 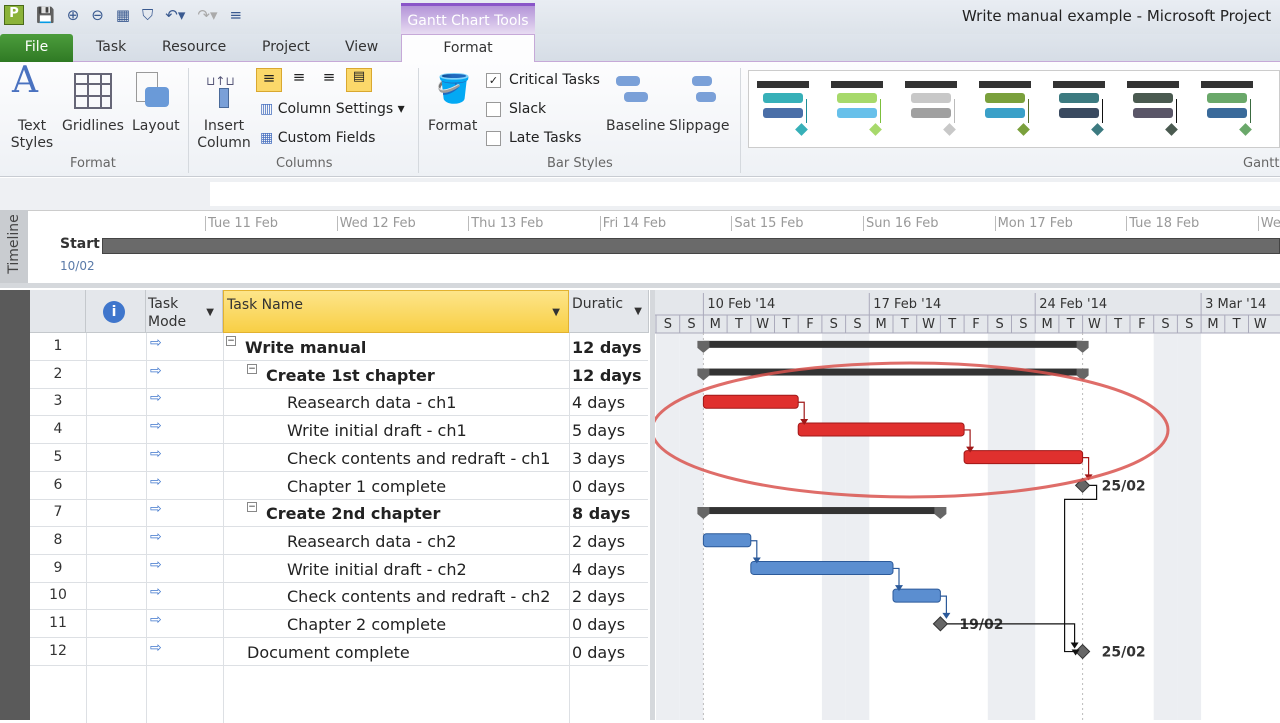 I want to click on critical-tasks-checkbox: ✓ Critical Tasks, so click(x=543, y=80).